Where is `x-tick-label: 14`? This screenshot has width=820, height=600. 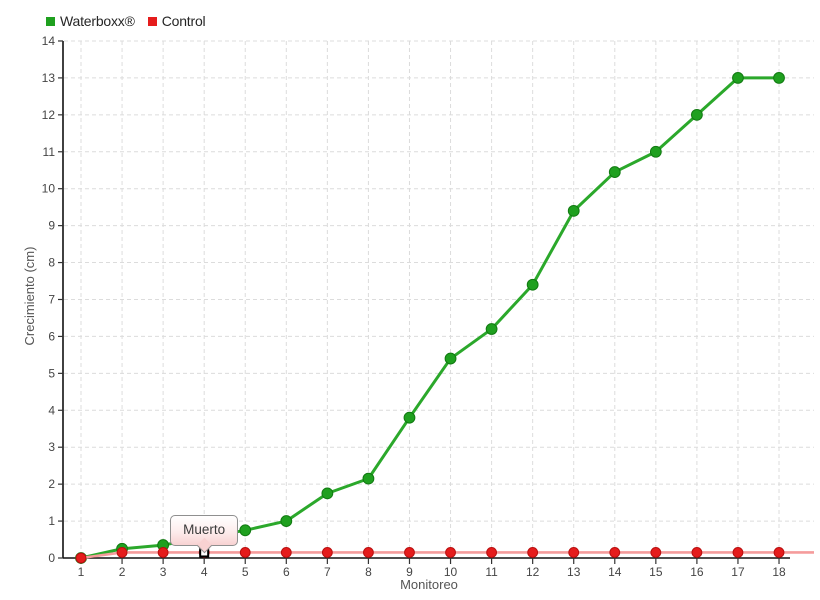 x-tick-label: 14 is located at coordinates (615, 572).